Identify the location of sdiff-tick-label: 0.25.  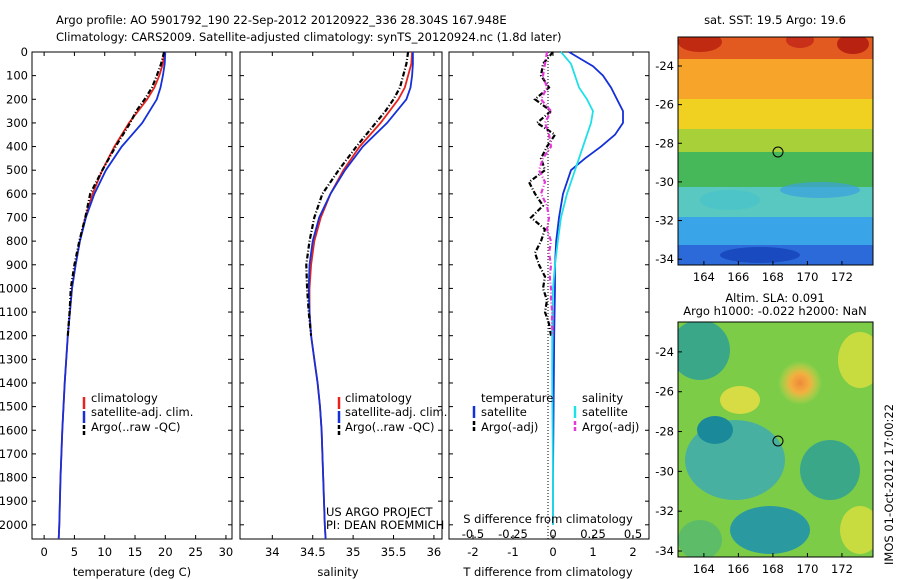
(593, 534).